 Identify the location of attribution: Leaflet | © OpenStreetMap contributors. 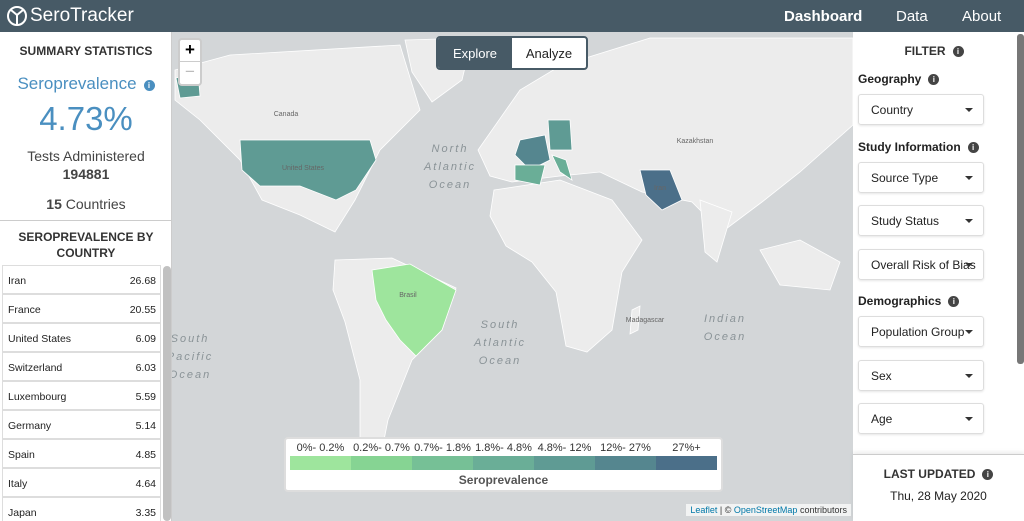
(768, 510).